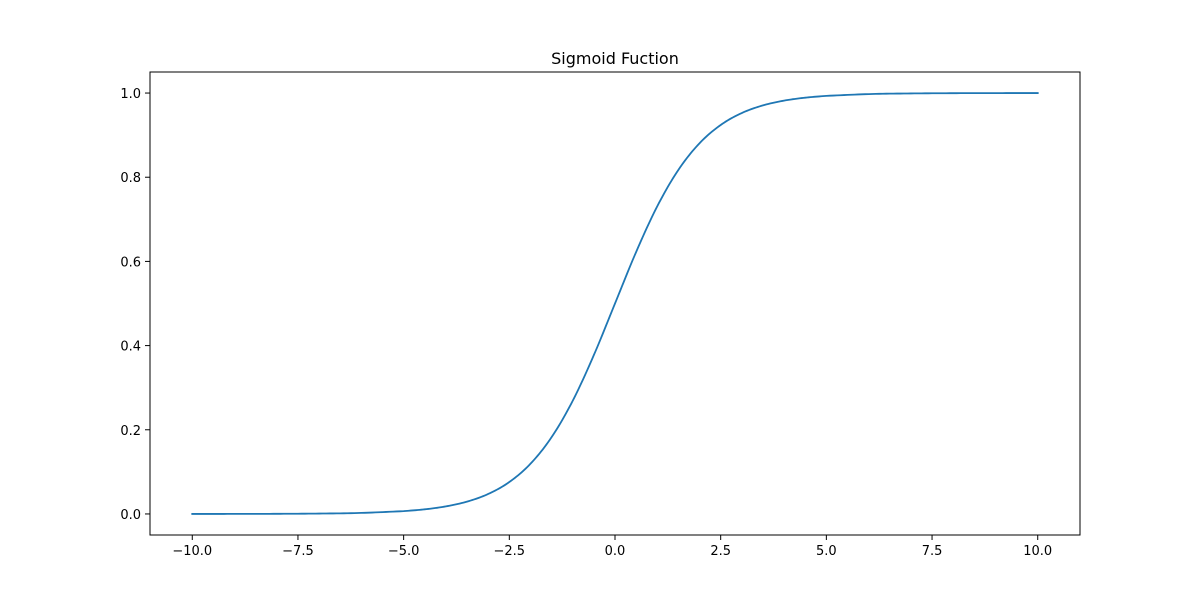 The image size is (1200, 600). I want to click on y-tick-label: 0.4, so click(130, 347).